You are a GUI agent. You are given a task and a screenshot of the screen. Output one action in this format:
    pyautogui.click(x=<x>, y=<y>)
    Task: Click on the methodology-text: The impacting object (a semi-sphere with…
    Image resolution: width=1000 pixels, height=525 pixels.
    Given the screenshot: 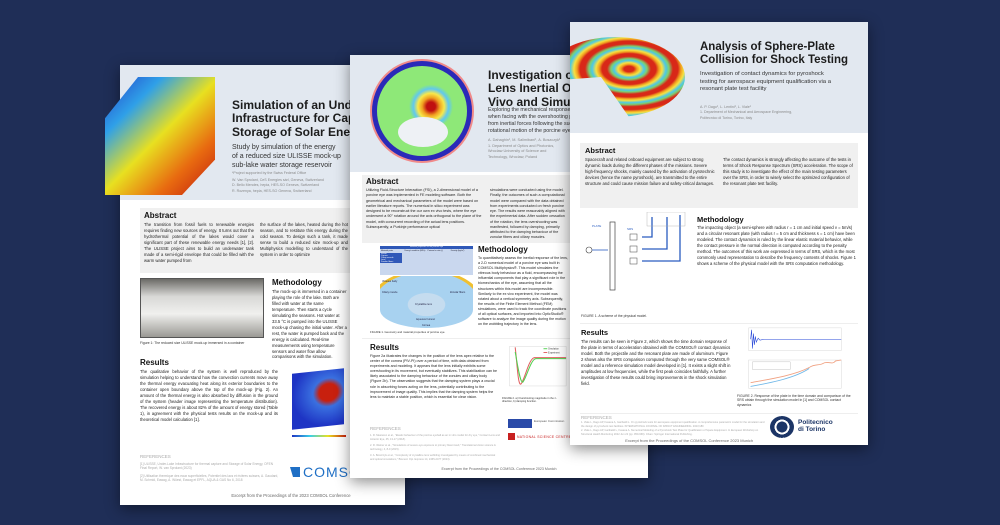 What is the action you would take?
    pyautogui.click(x=776, y=245)
    